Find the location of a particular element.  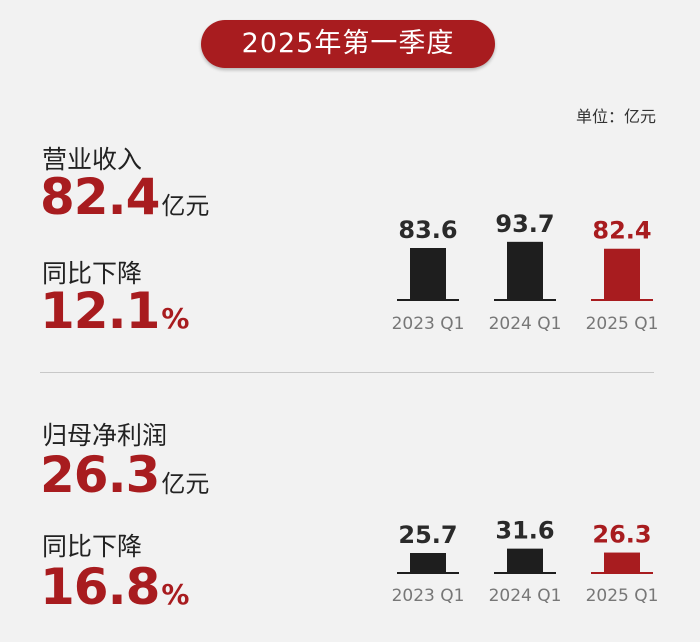

net-profit-bar-chart: 25.7 2023 Q1 31.6 2024 Q1 26.3 2025 Q1 is located at coordinates (525, 561).